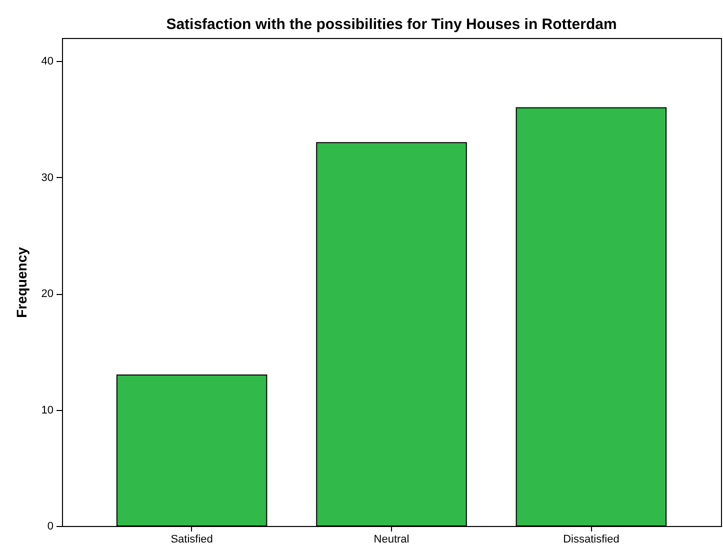 The height and width of the screenshot is (550, 723). Describe the element at coordinates (191, 540) in the screenshot. I see `x-tick-label: Satisfied` at that location.